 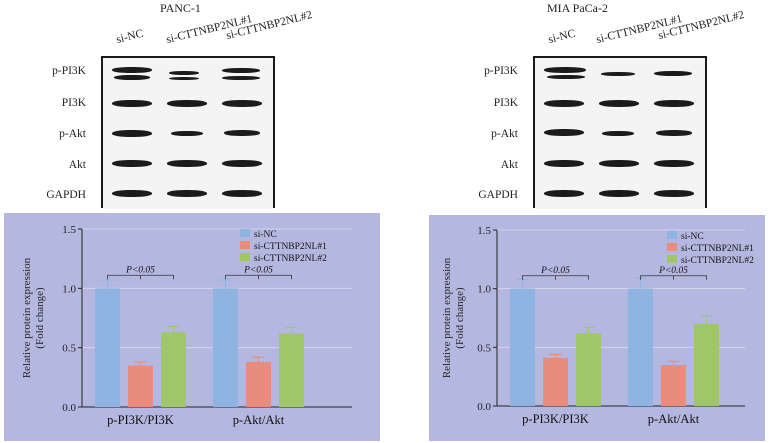 What do you see at coordinates (577, 8) in the screenshot?
I see `cell-line-title: MIA PaCa-2` at bounding box center [577, 8].